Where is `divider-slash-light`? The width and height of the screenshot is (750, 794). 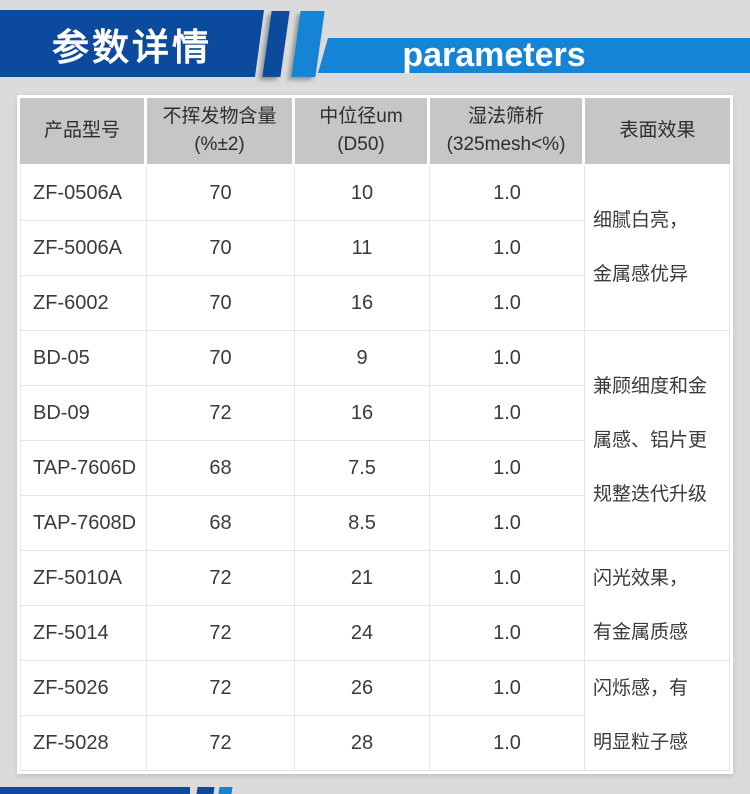
divider-slash-light is located at coordinates (308, 44).